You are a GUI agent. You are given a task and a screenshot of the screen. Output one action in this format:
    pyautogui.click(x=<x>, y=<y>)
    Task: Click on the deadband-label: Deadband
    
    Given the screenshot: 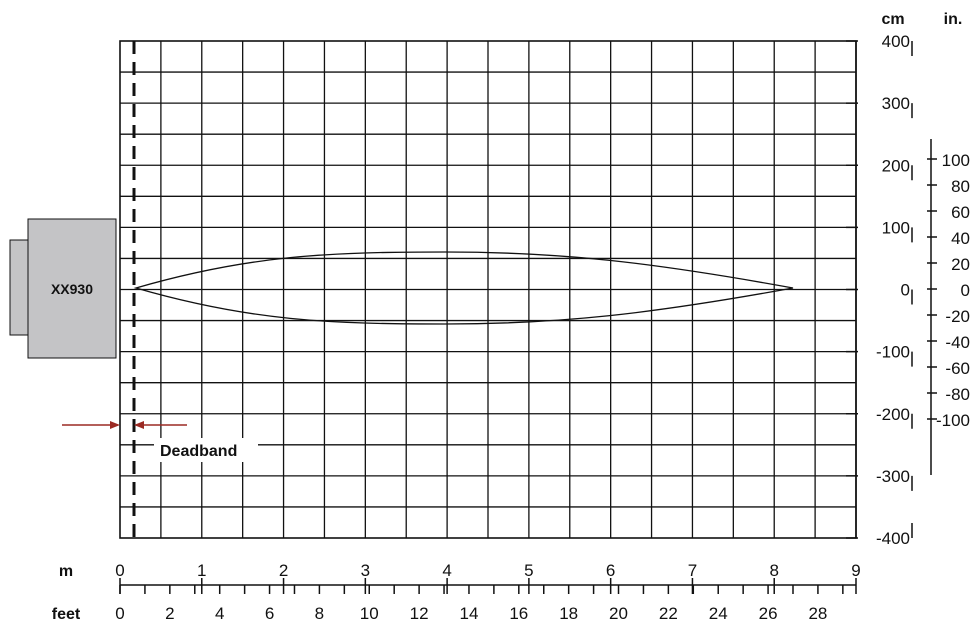 What is the action you would take?
    pyautogui.click(x=198, y=451)
    